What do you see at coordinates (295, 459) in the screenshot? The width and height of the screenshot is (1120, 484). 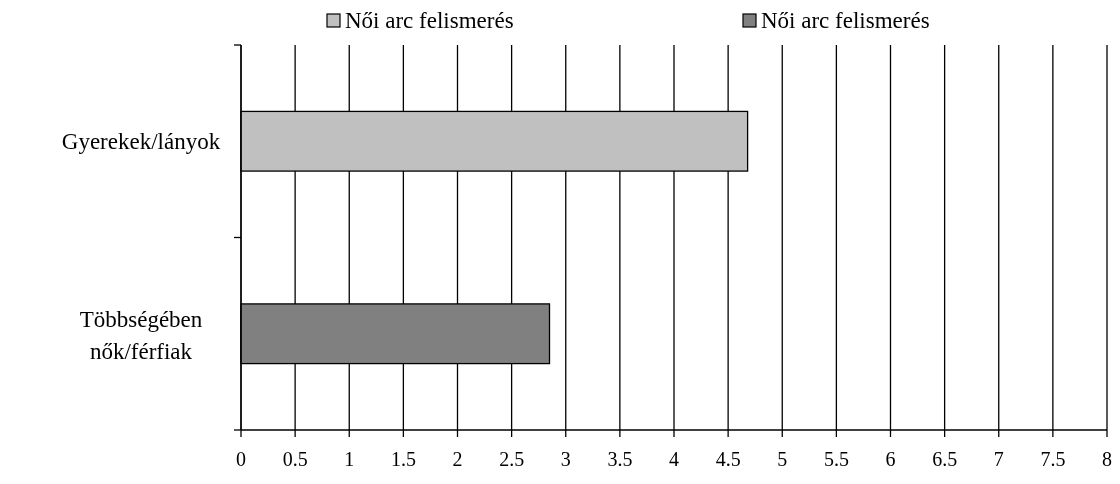 I see `x-tick-label: 0.5` at bounding box center [295, 459].